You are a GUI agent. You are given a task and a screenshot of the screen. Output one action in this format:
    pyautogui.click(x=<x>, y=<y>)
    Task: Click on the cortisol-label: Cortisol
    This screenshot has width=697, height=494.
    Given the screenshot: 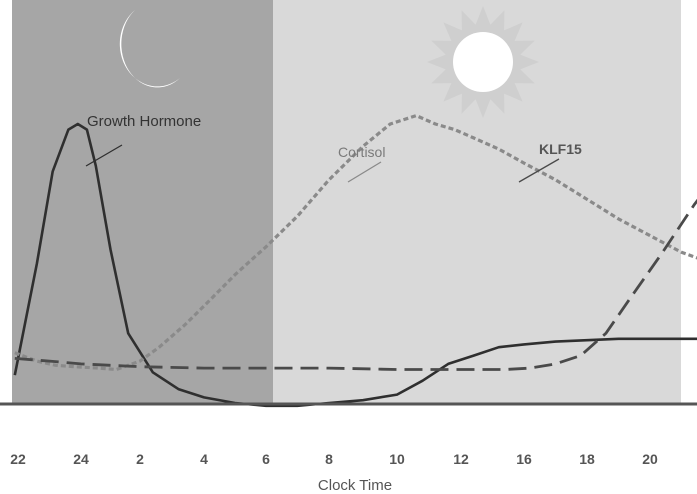 What is the action you would take?
    pyautogui.click(x=361, y=152)
    